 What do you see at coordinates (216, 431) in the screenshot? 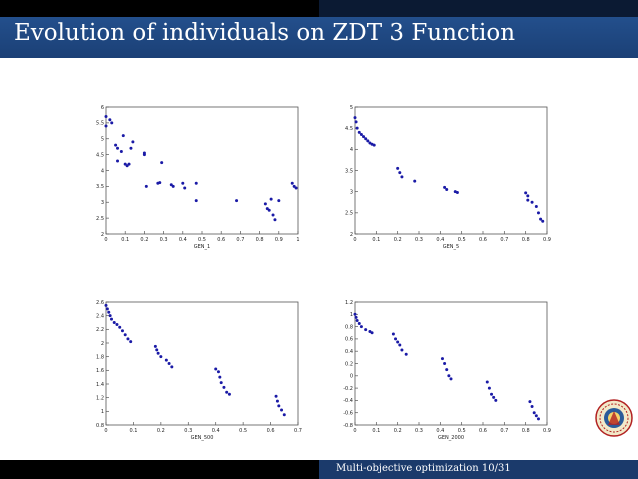
I see `x-tick-label: 0.4` at bounding box center [216, 431].